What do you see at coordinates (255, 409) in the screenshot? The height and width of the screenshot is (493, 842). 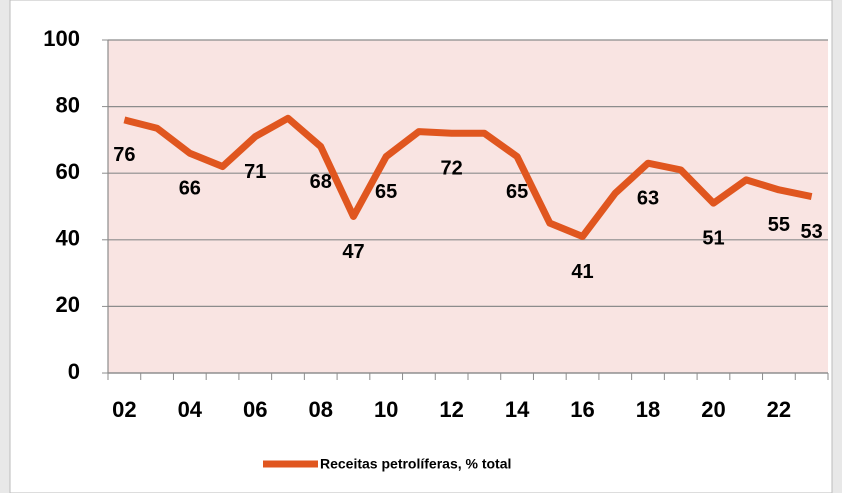 I see `x-tick-label: 06` at bounding box center [255, 409].